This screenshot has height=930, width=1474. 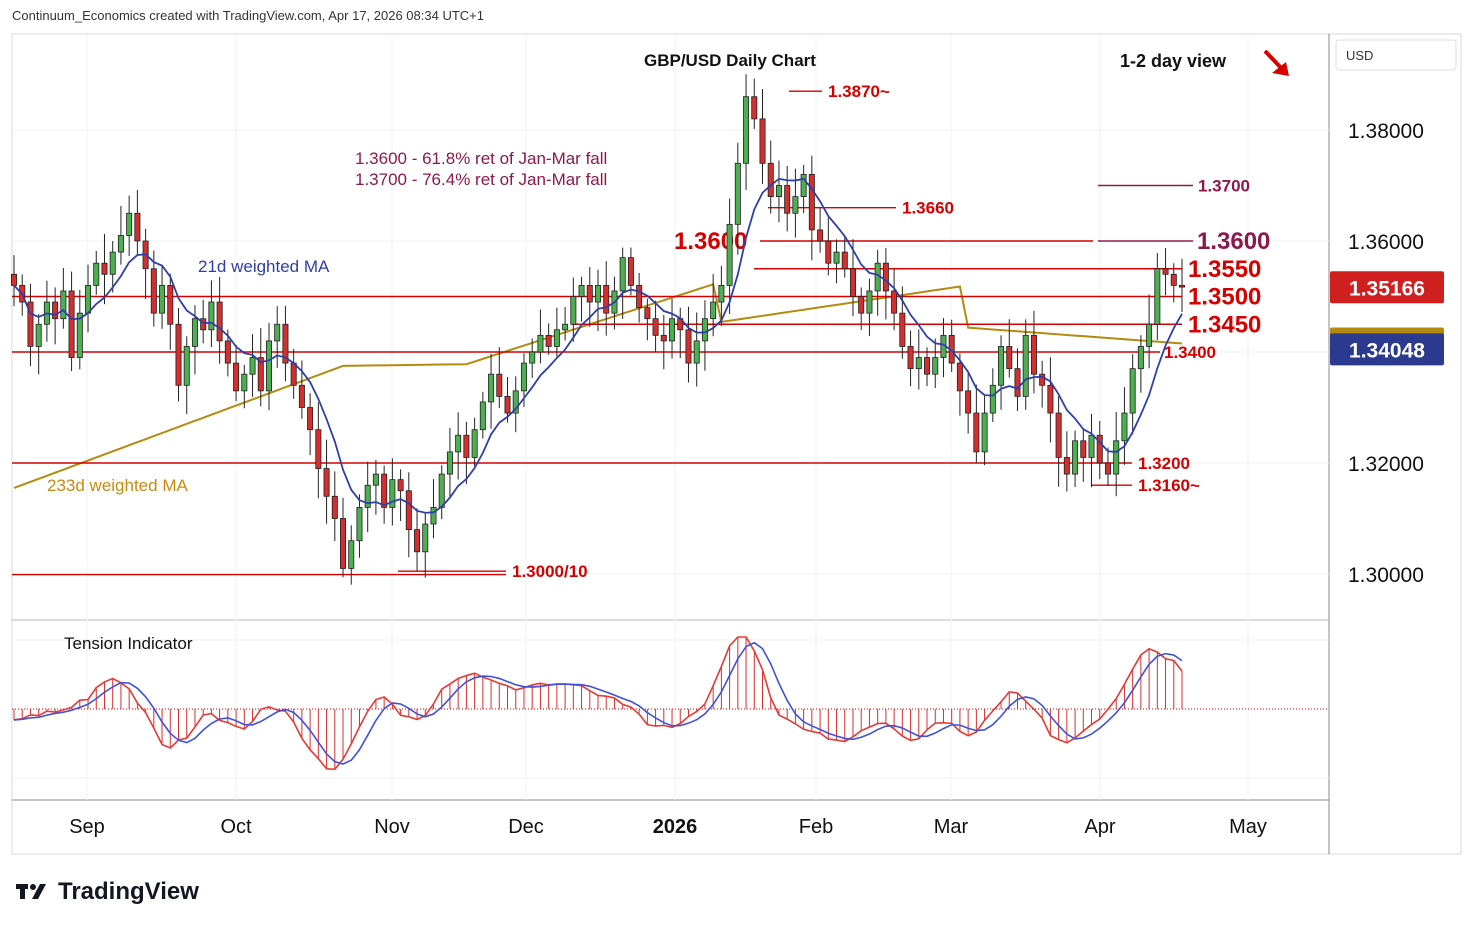 I want to click on time-tick-label: Nov, so click(x=392, y=827).